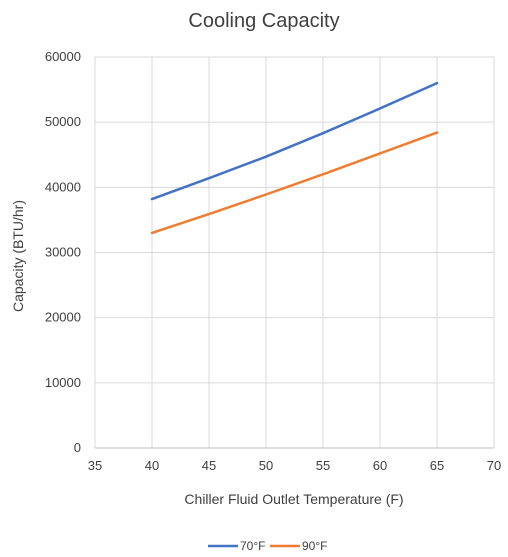 Image resolution: width=508 pixels, height=557 pixels. I want to click on y-axis-label: Capacity (BTU/hr), so click(18, 256).